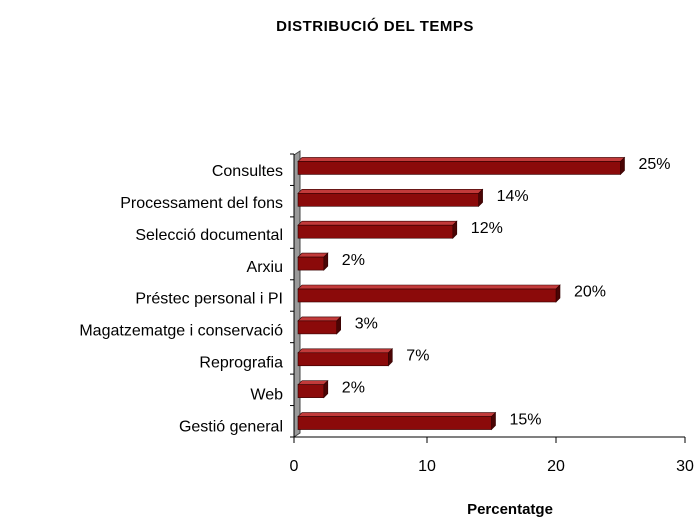  I want to click on y-tick-label: Web, so click(266, 394).